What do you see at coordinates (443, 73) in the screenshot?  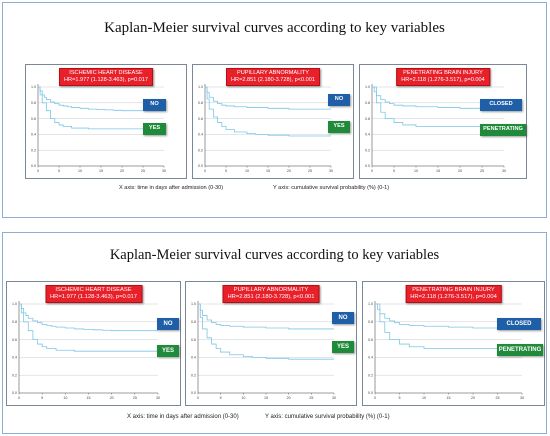 I see `hr-box-title: PENETRATING BRAIN INJURY` at bounding box center [443, 73].